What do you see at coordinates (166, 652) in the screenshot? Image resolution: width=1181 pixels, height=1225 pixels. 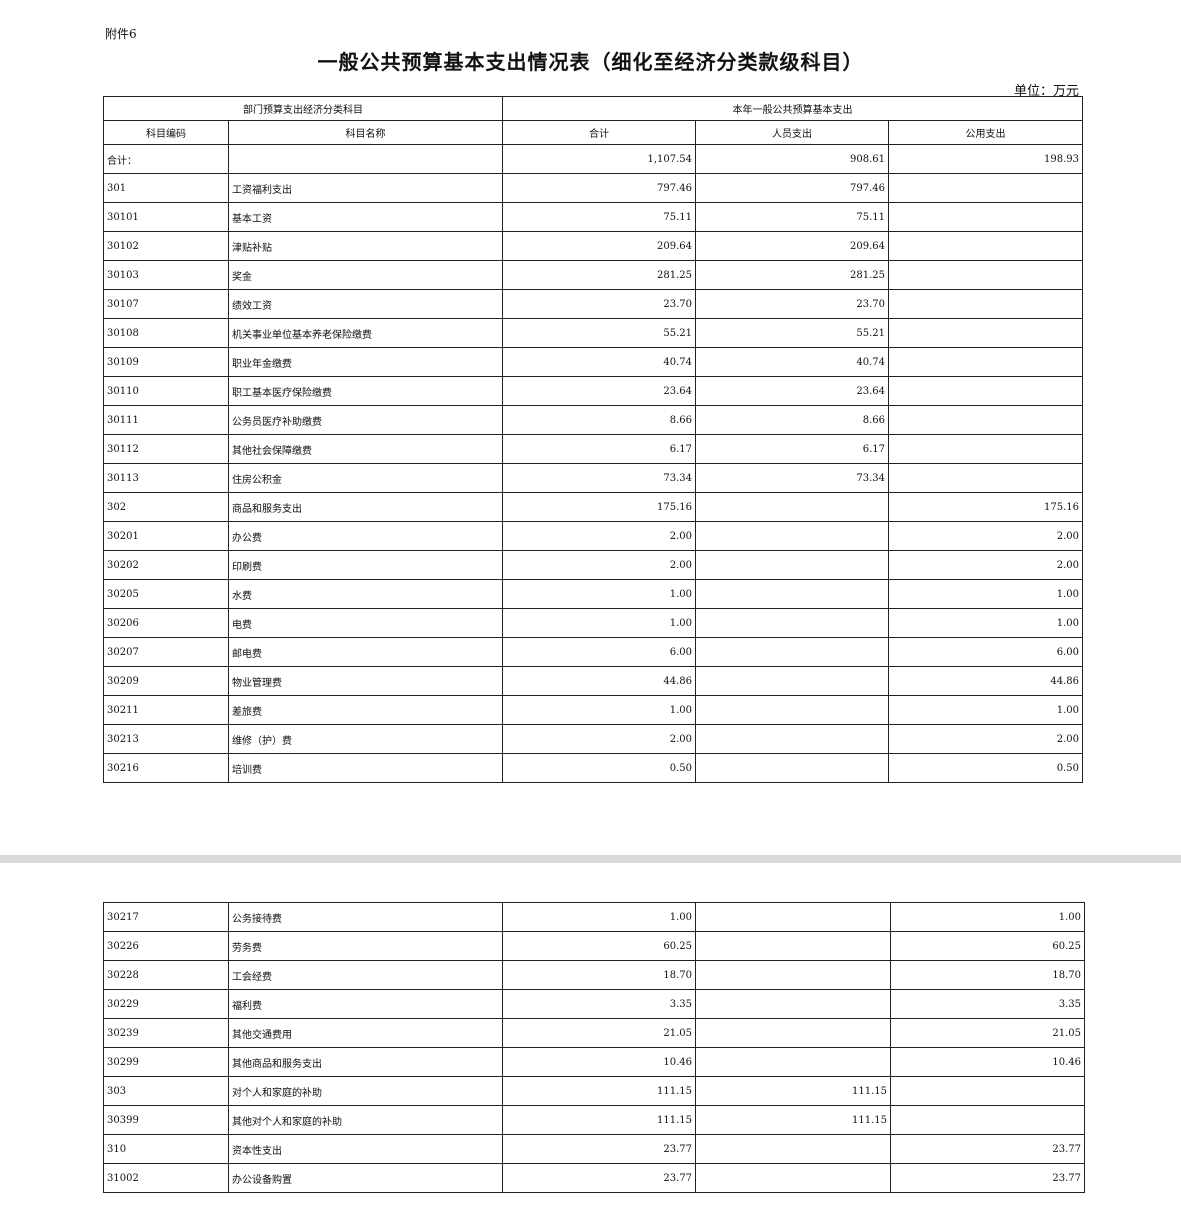 I see `cell-code: 30207` at bounding box center [166, 652].